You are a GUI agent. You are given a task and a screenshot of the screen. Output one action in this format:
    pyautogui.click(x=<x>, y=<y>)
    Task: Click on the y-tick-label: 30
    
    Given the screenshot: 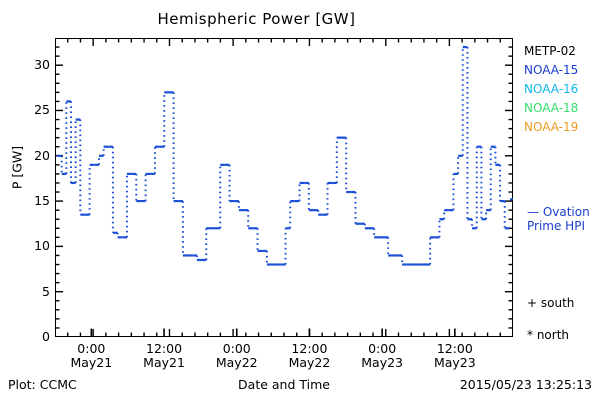 What is the action you would take?
    pyautogui.click(x=42, y=65)
    